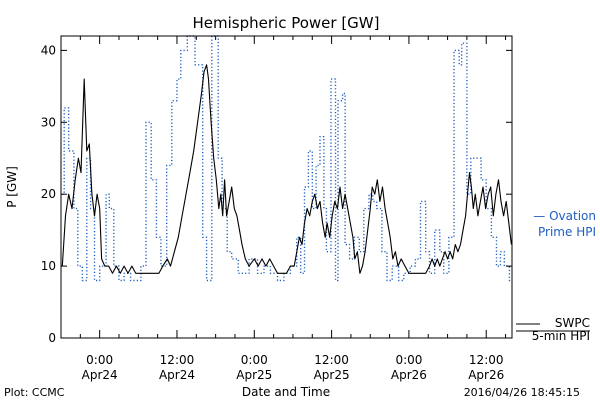 The height and width of the screenshot is (400, 600). What do you see at coordinates (48, 266) in the screenshot?
I see `y-tick-label: 10` at bounding box center [48, 266].